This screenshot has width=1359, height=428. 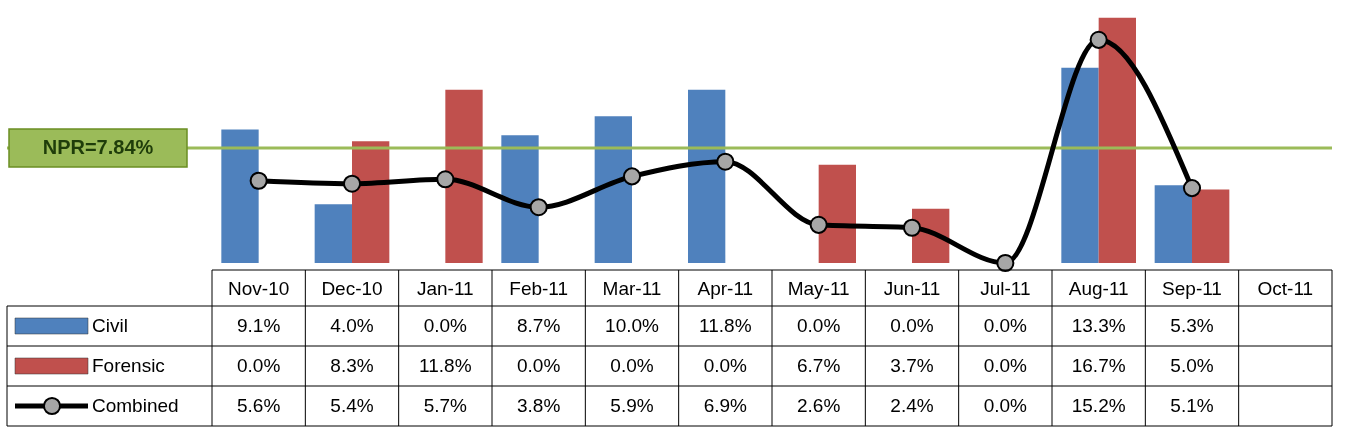 What do you see at coordinates (352, 365) in the screenshot?
I see `data-label: 8.3%` at bounding box center [352, 365].